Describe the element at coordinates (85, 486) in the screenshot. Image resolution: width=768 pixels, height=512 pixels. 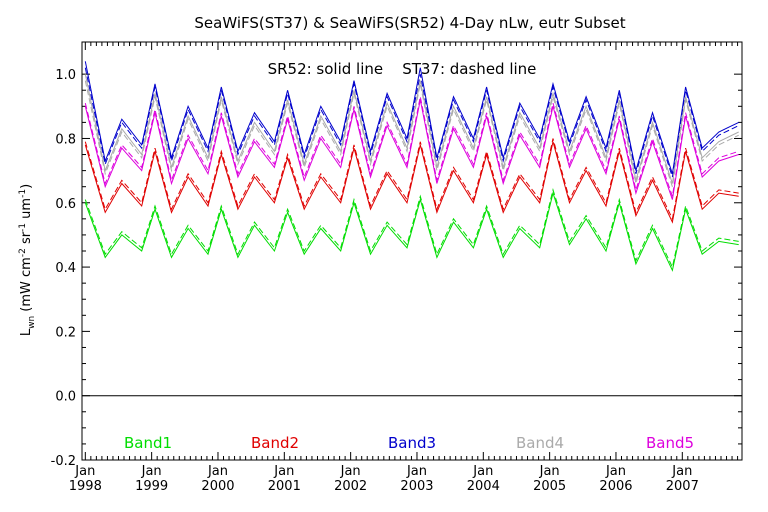
I see `x-tick-year: 1998` at that location.